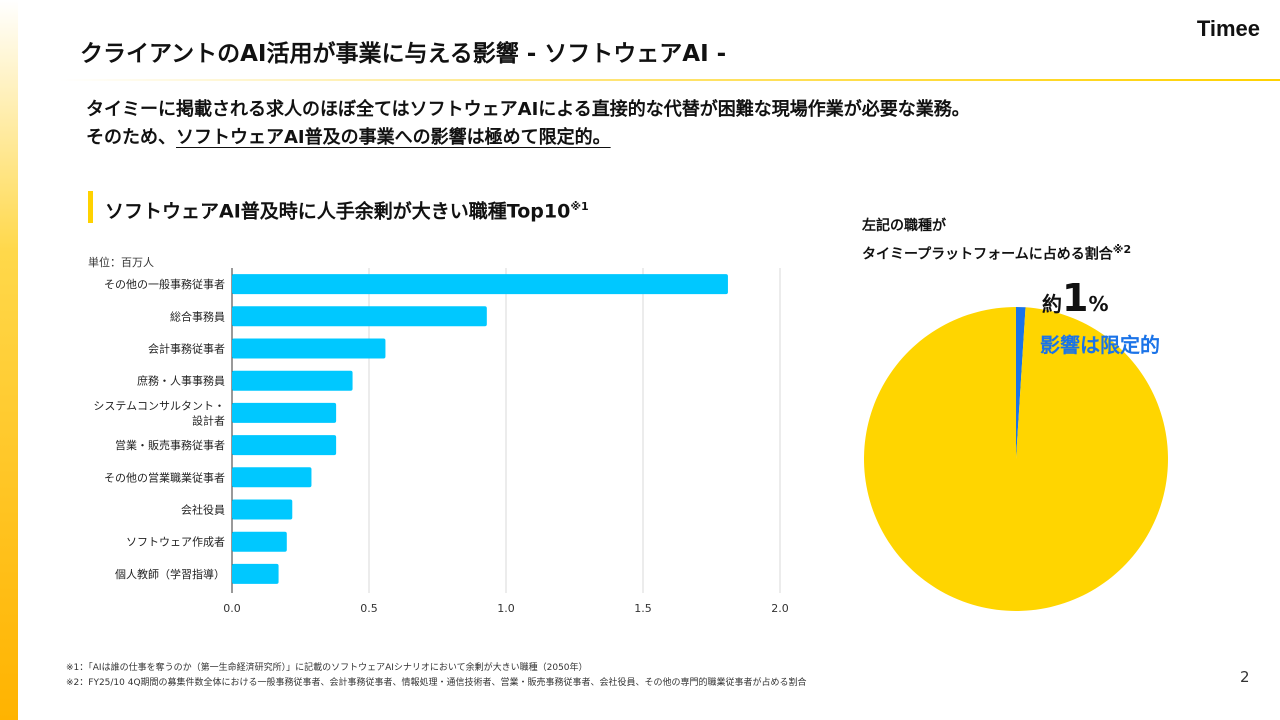  What do you see at coordinates (579, 206) in the screenshot?
I see `bar-title-note: ※1` at bounding box center [579, 206].